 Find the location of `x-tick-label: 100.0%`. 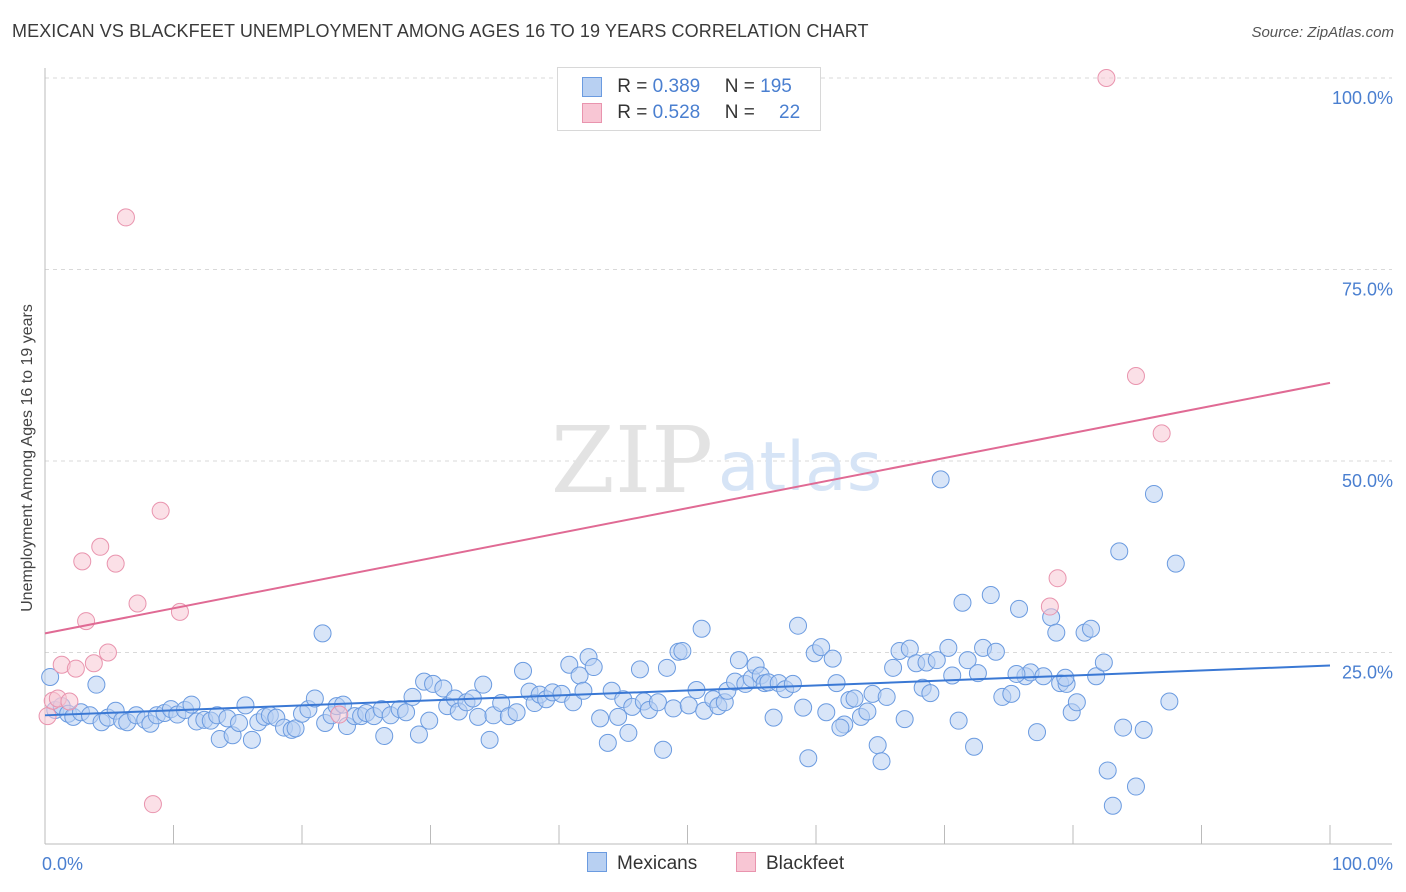

x-tick-label: 100.0% is located at coordinates (1362, 864).